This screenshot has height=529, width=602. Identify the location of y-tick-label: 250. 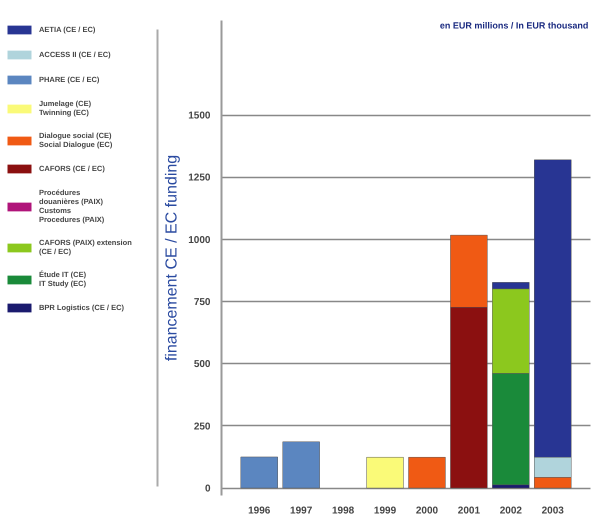
(202, 426).